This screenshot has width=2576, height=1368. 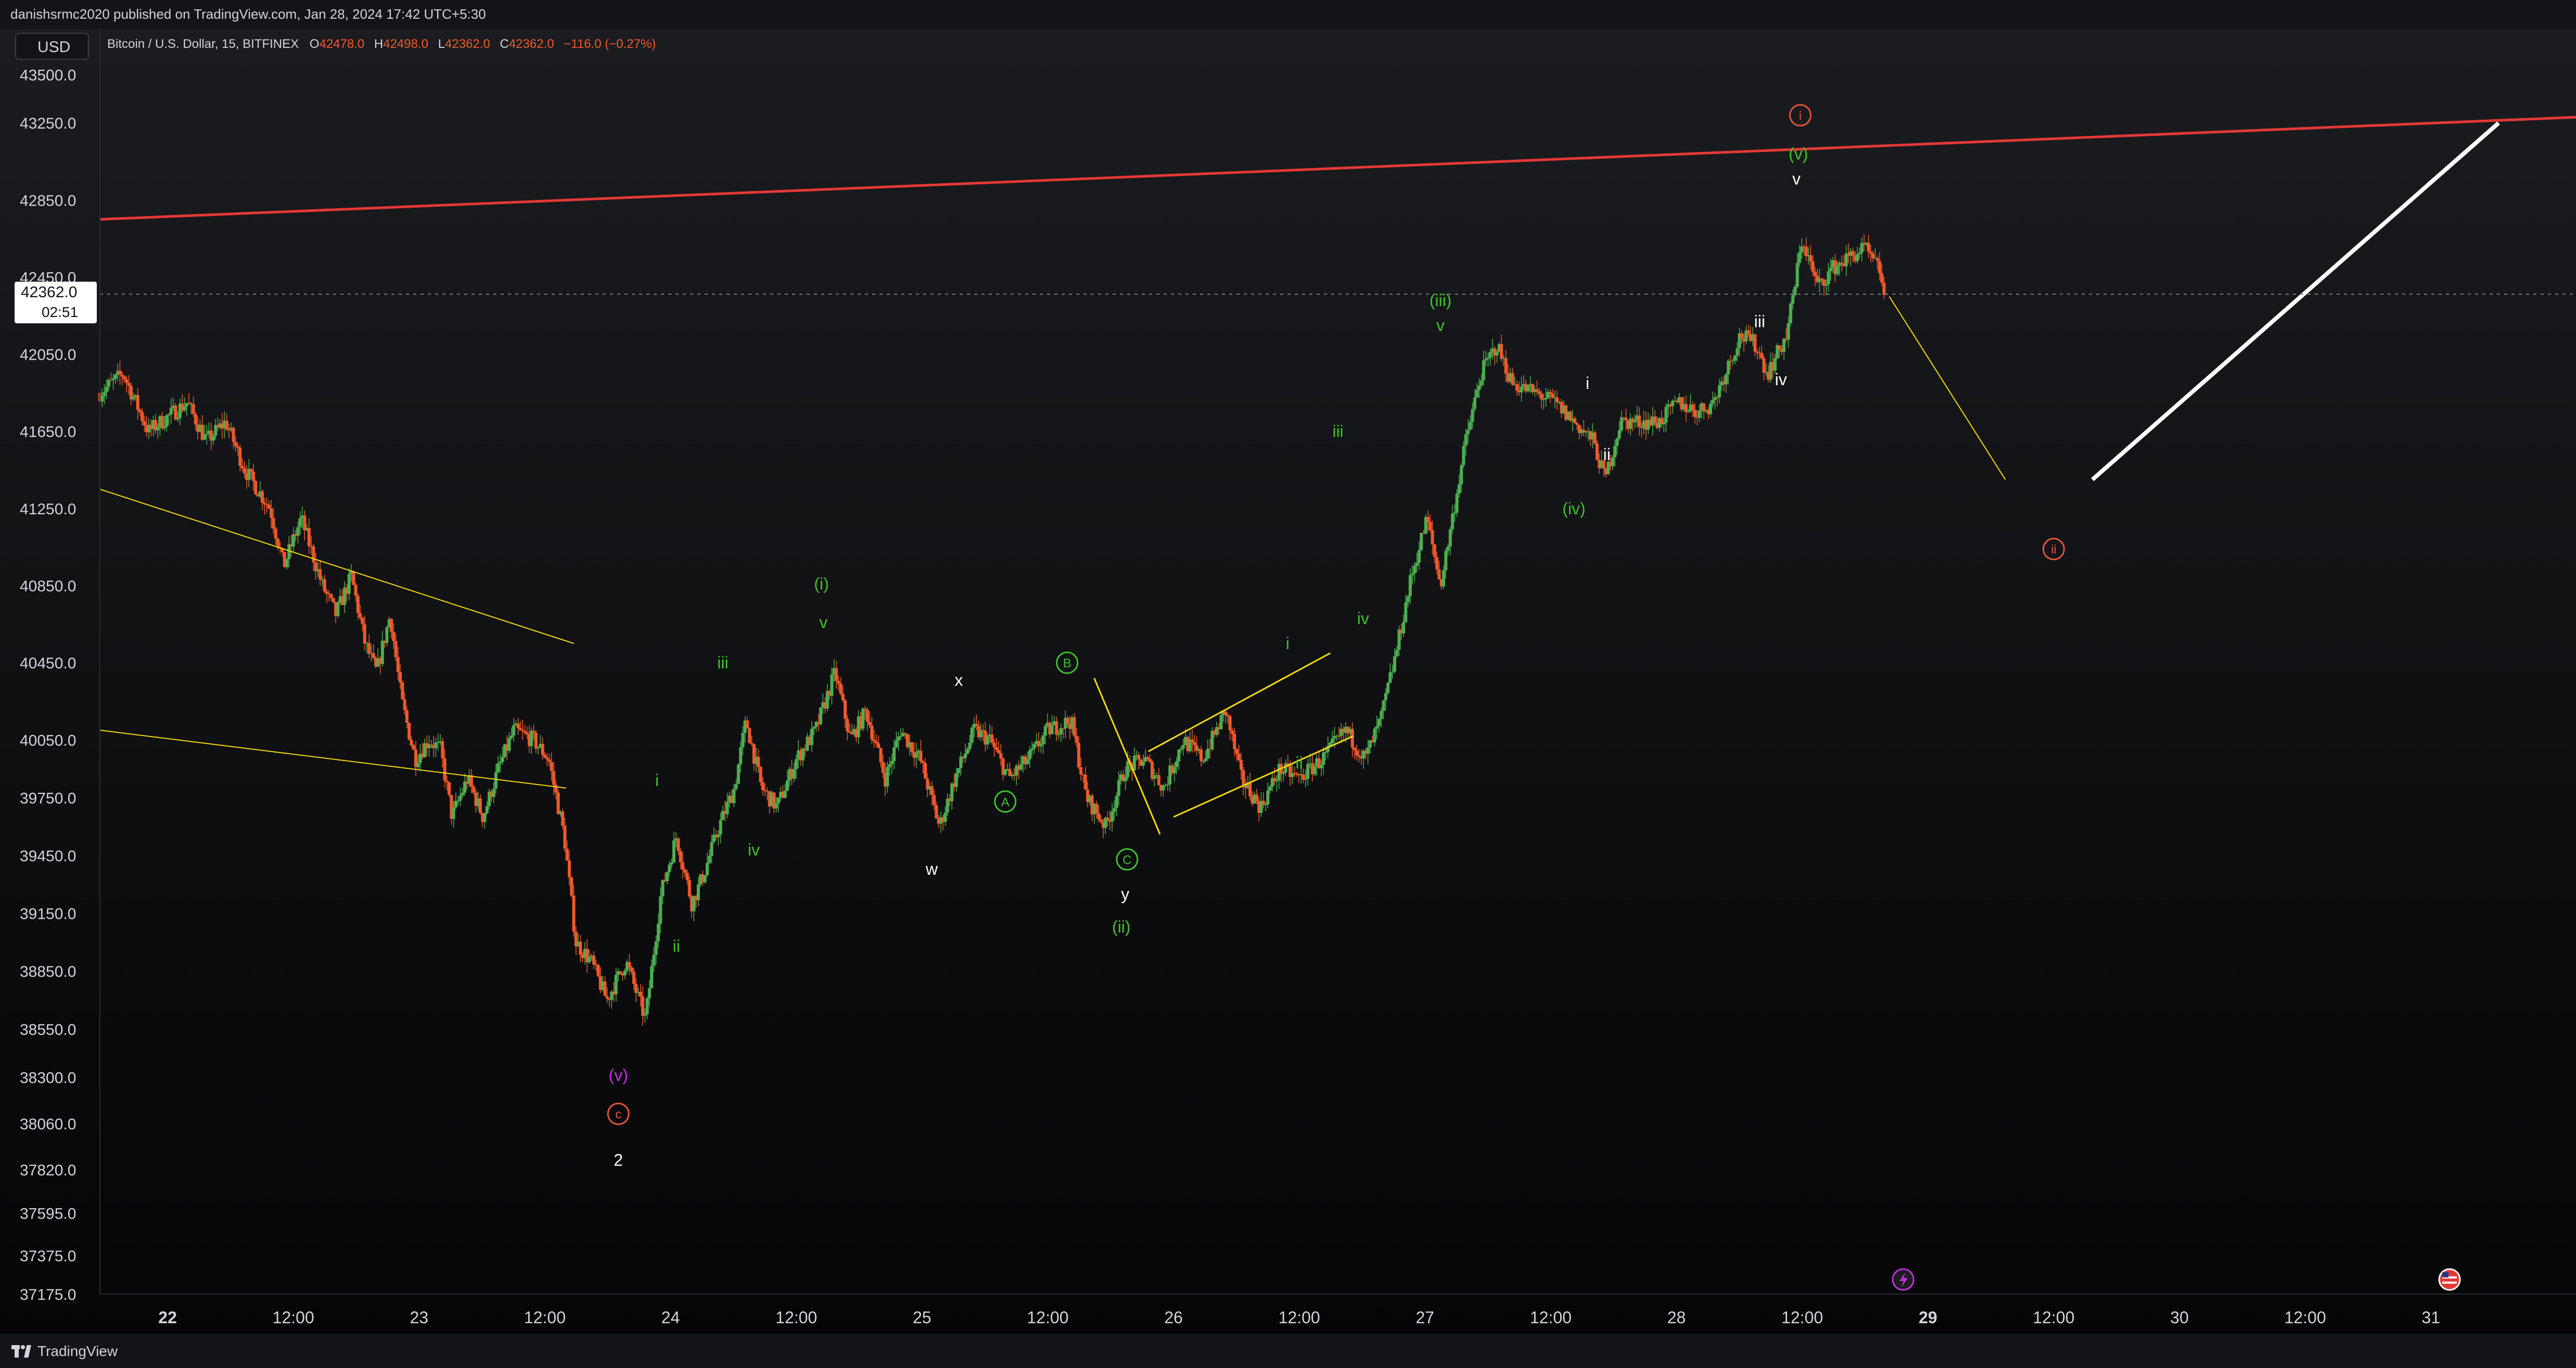 What do you see at coordinates (2450, 1279) in the screenshot?
I see `us-flag-event-icon` at bounding box center [2450, 1279].